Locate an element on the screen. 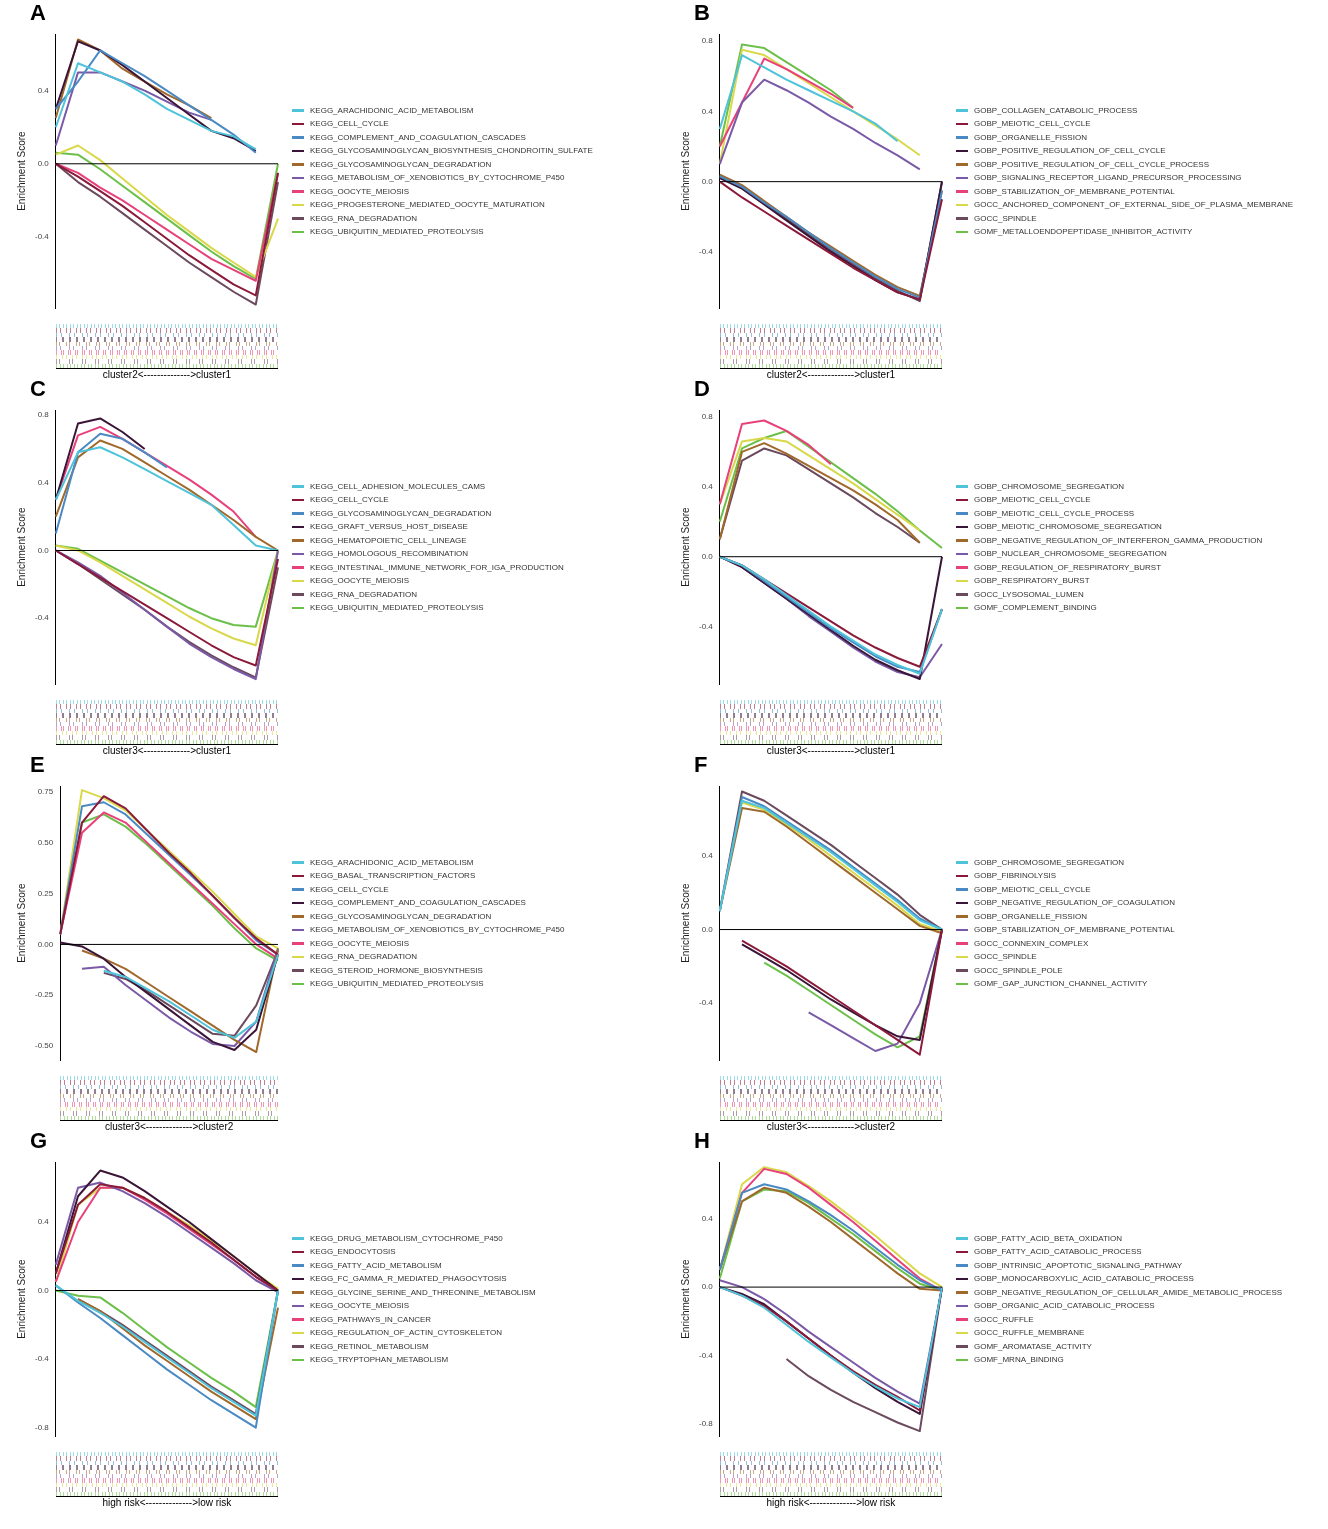 This screenshot has width=1328, height=1529. legend-label: KEGG_PATHWAYS_IN_CANCER is located at coordinates (371, 1319).